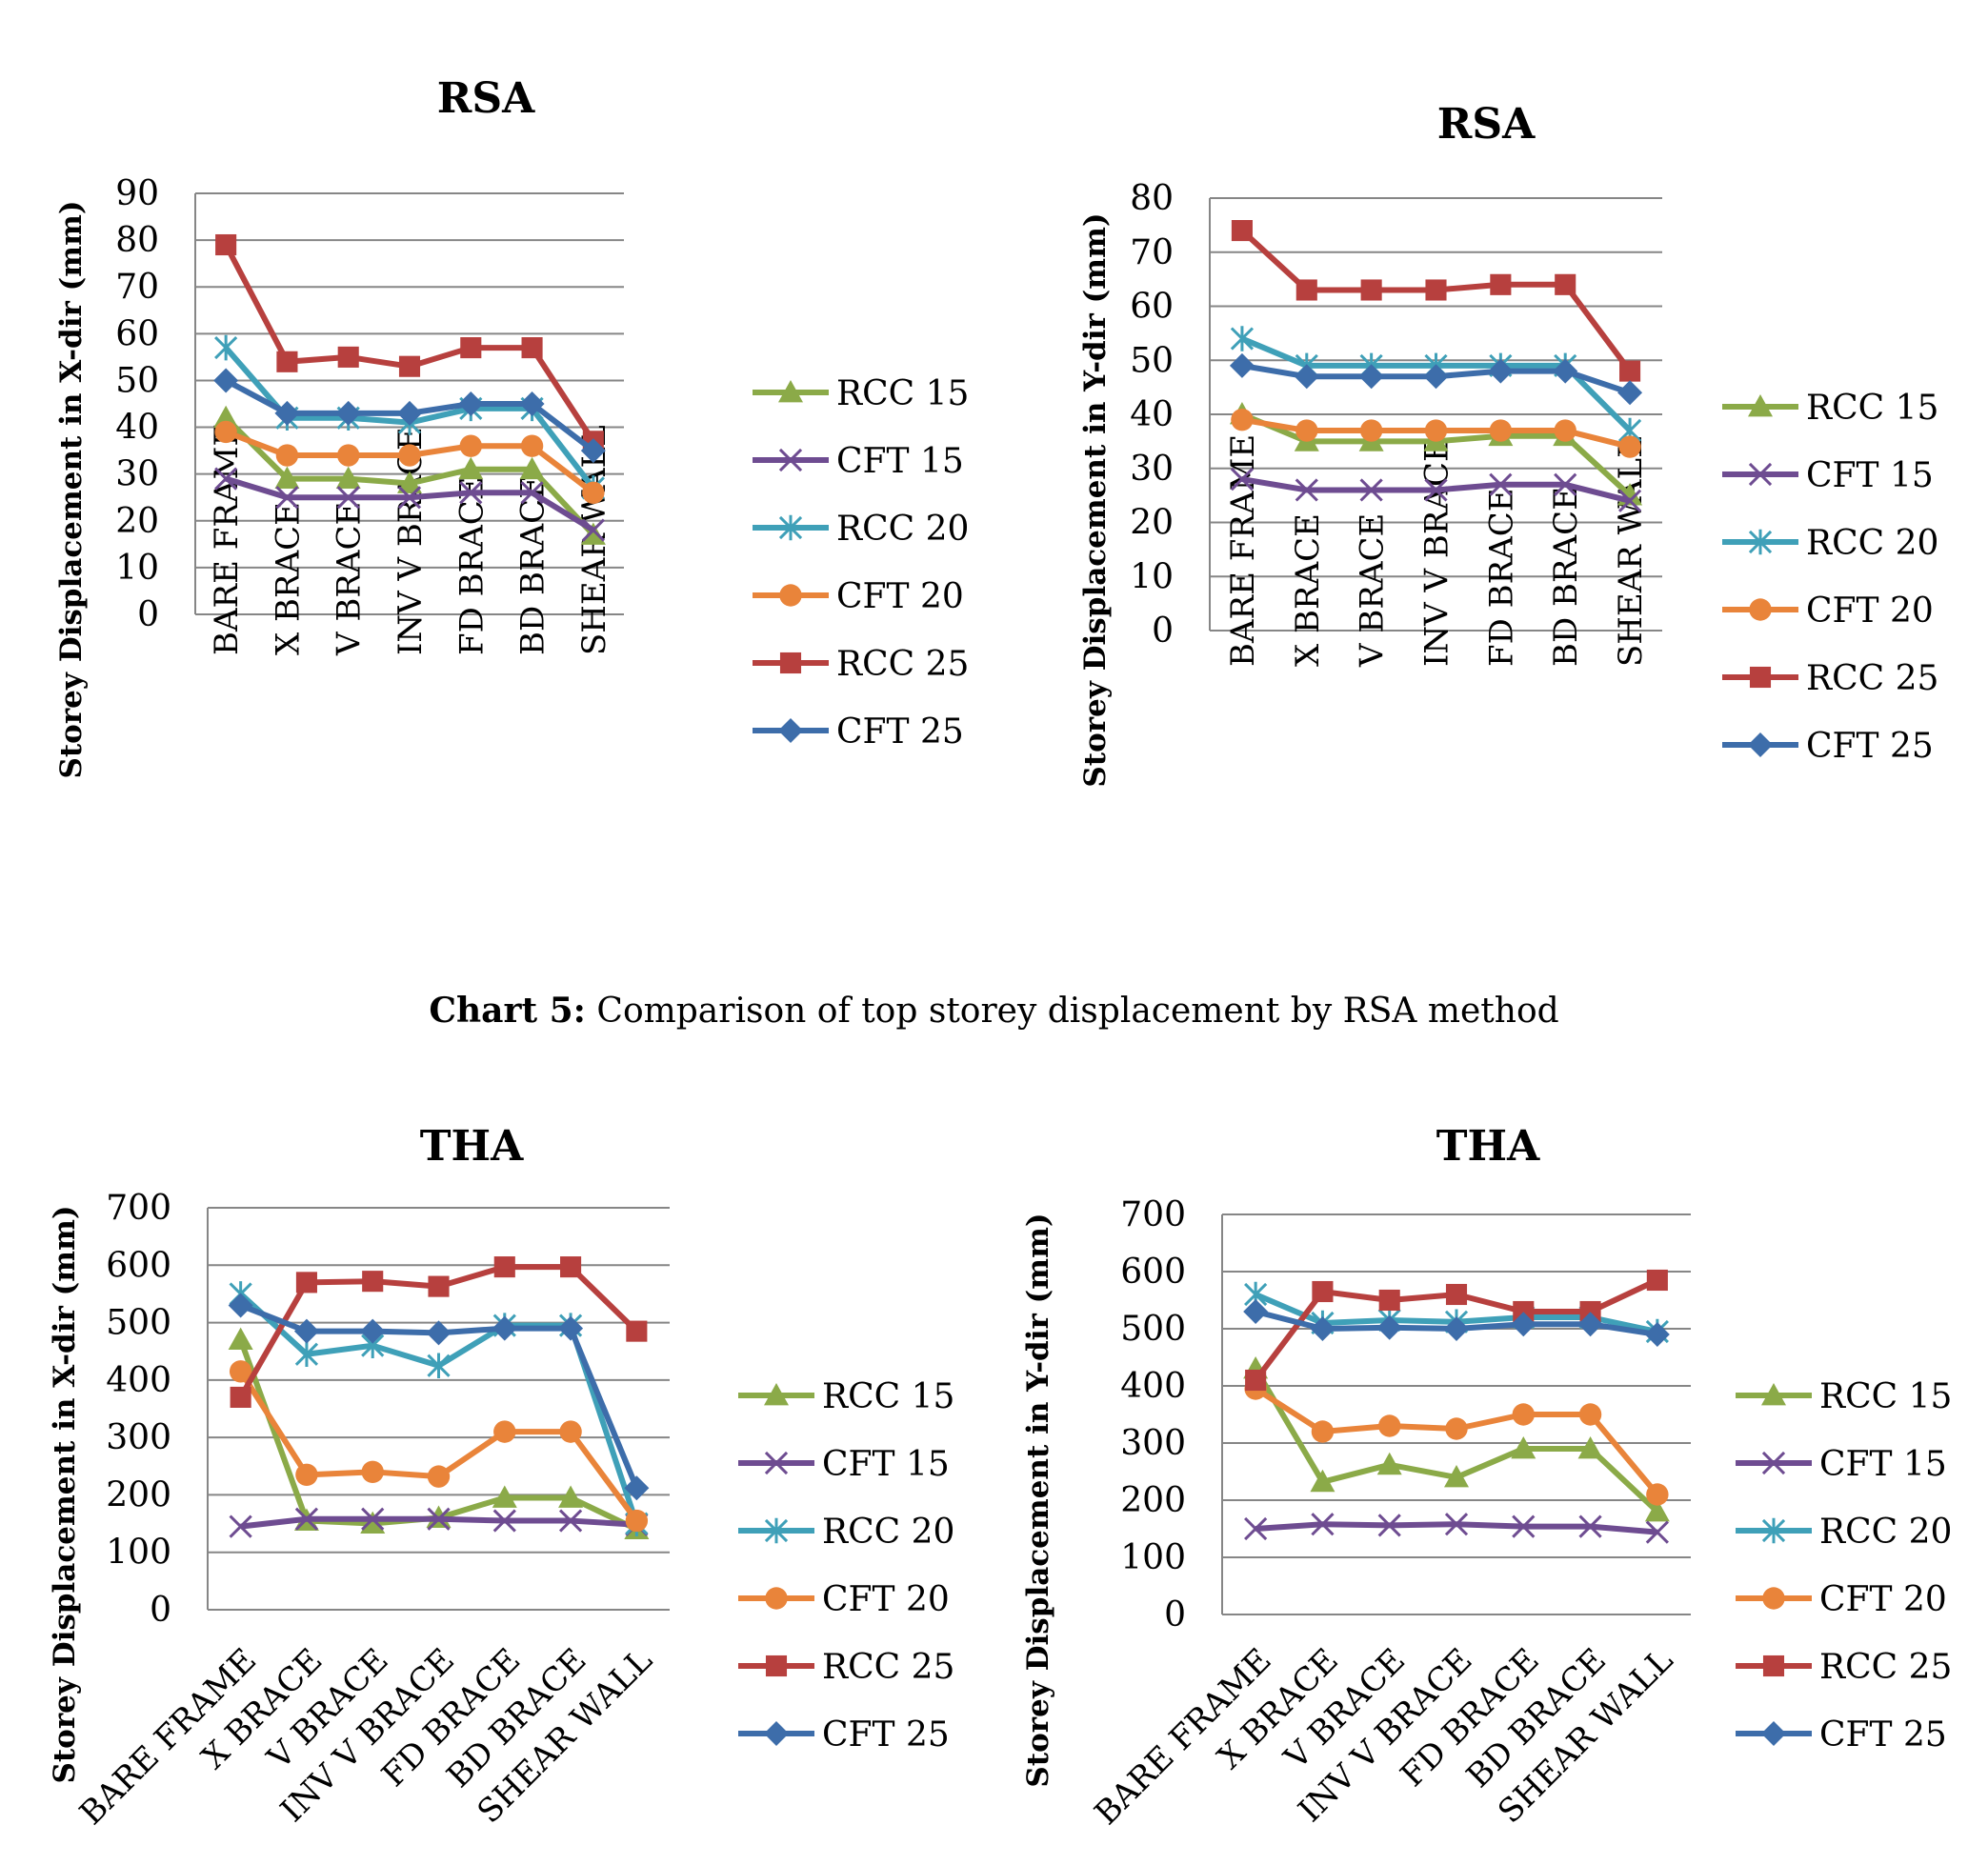 This screenshot has width=1988, height=1865. I want to click on y-tick-label: 700, so click(1153, 1214).